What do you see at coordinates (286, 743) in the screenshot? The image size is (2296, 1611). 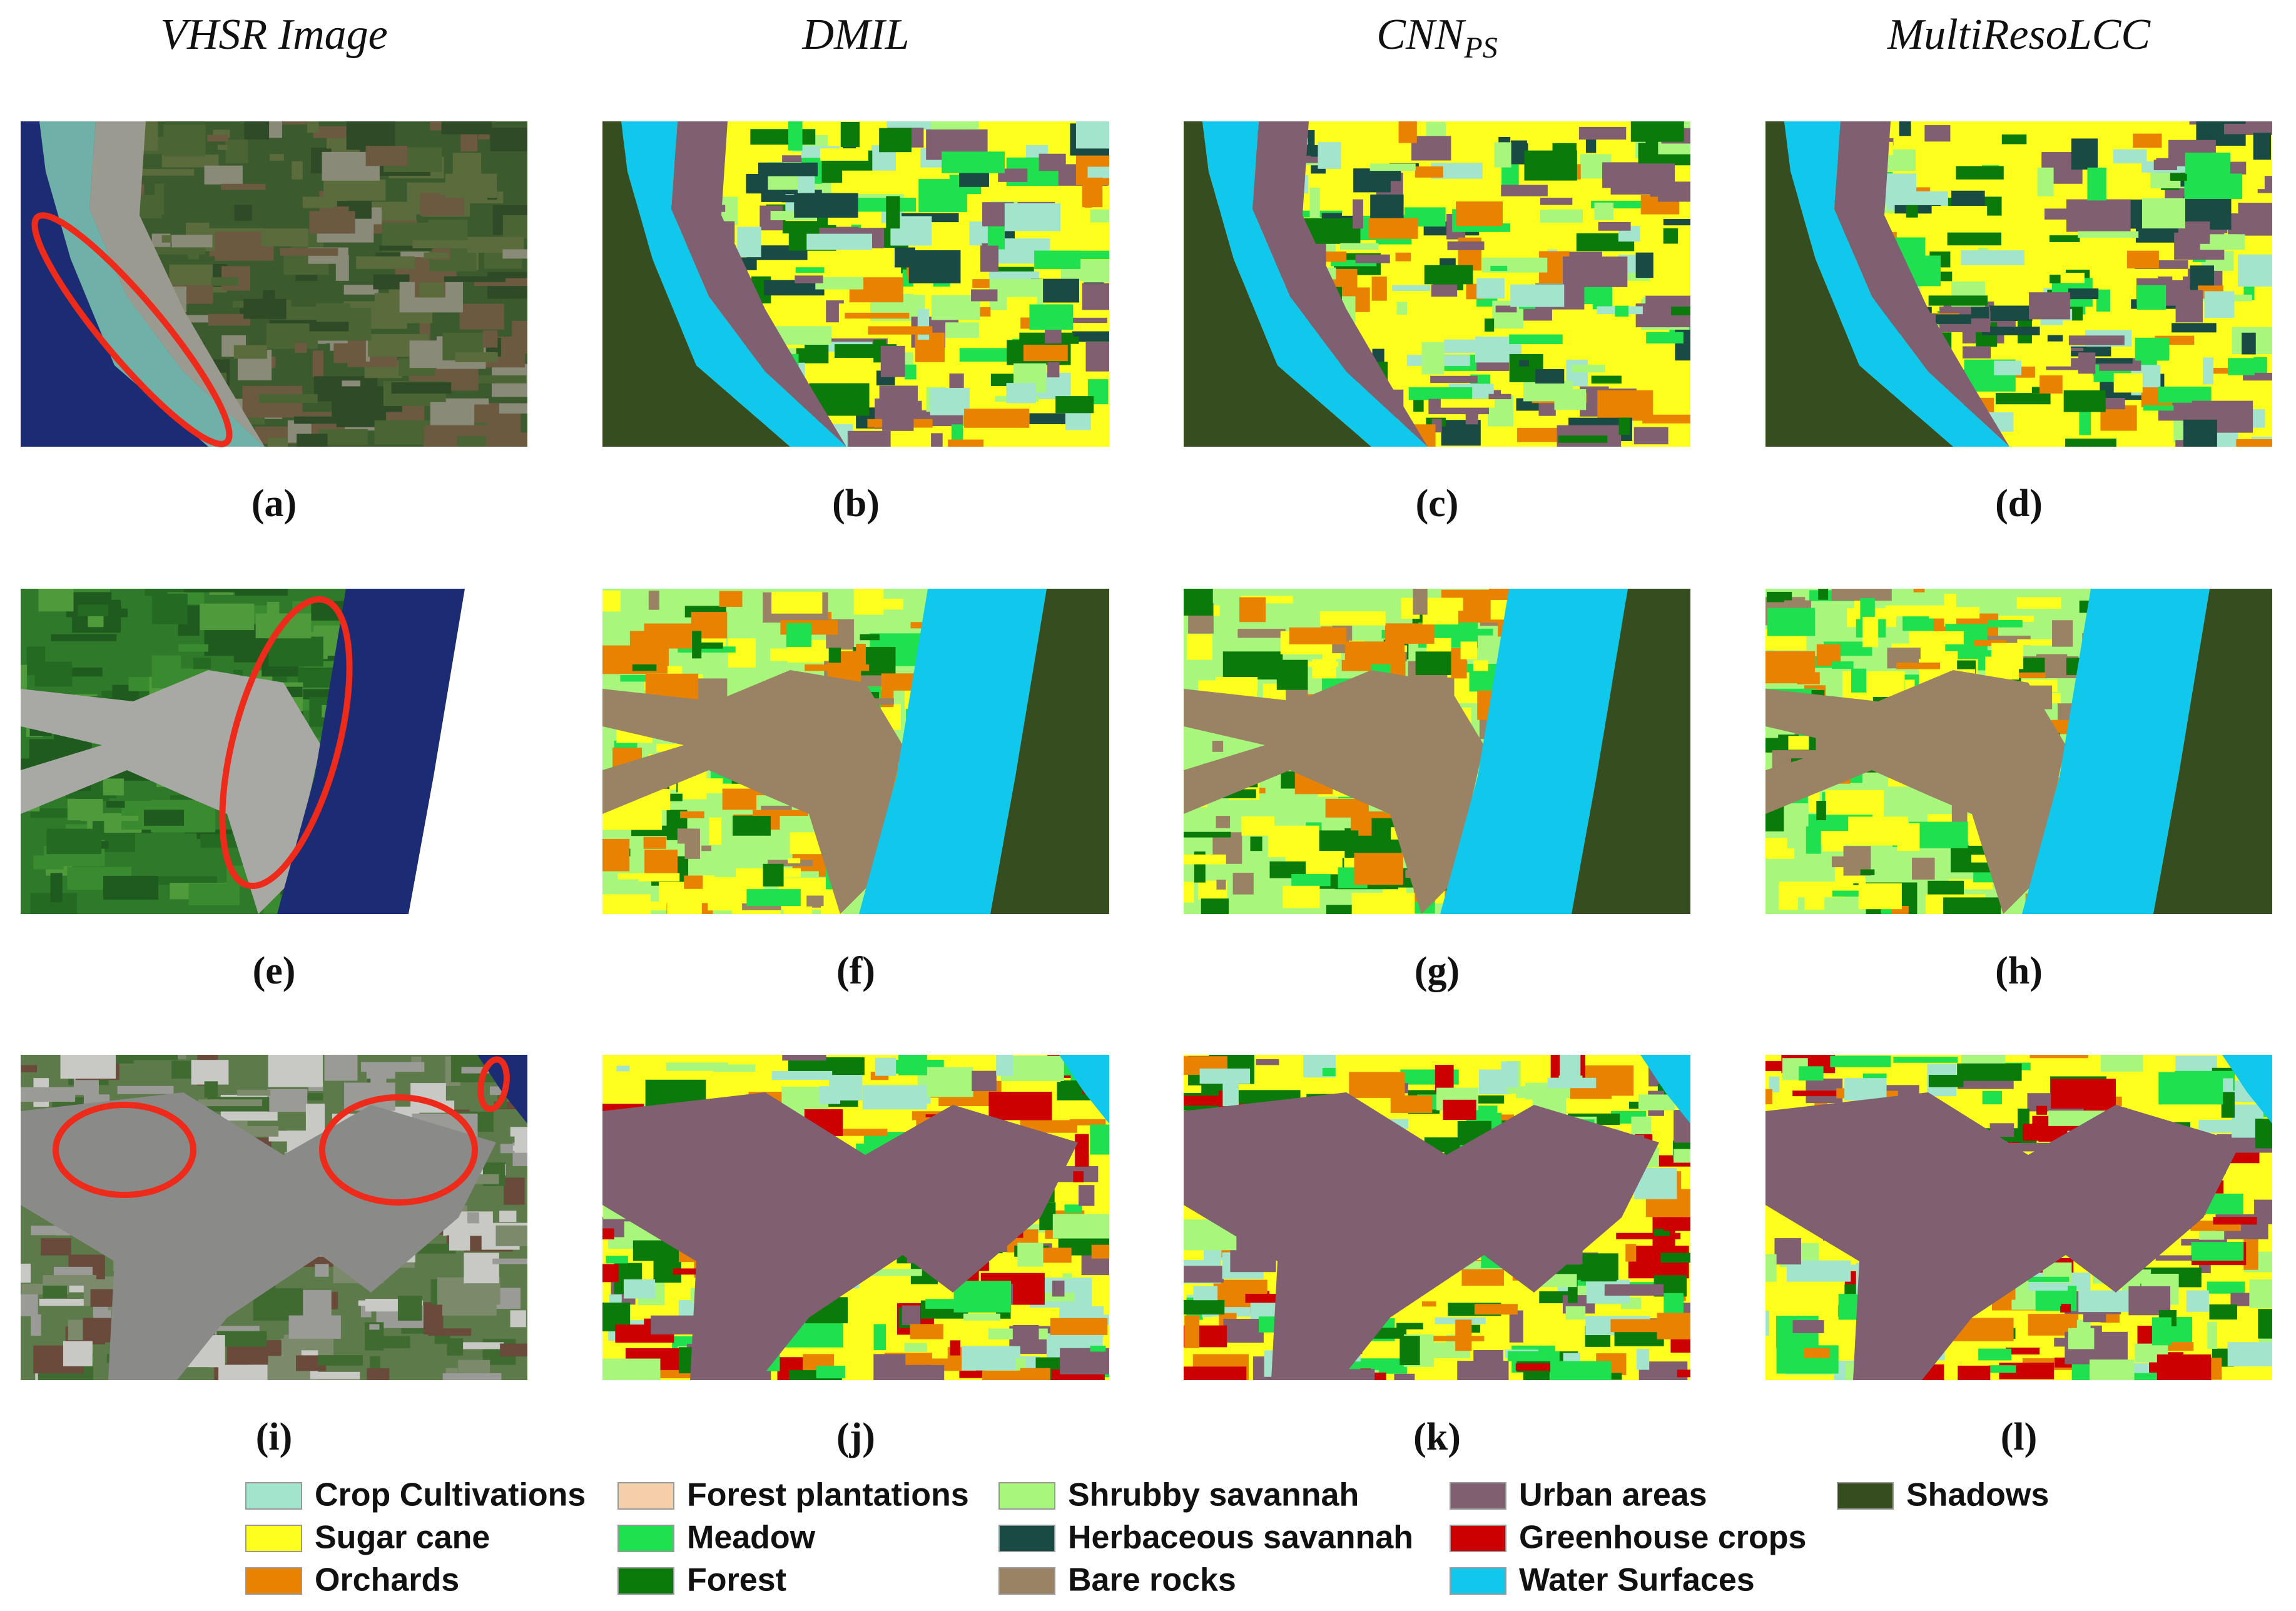 I see `highlight-ellipse` at bounding box center [286, 743].